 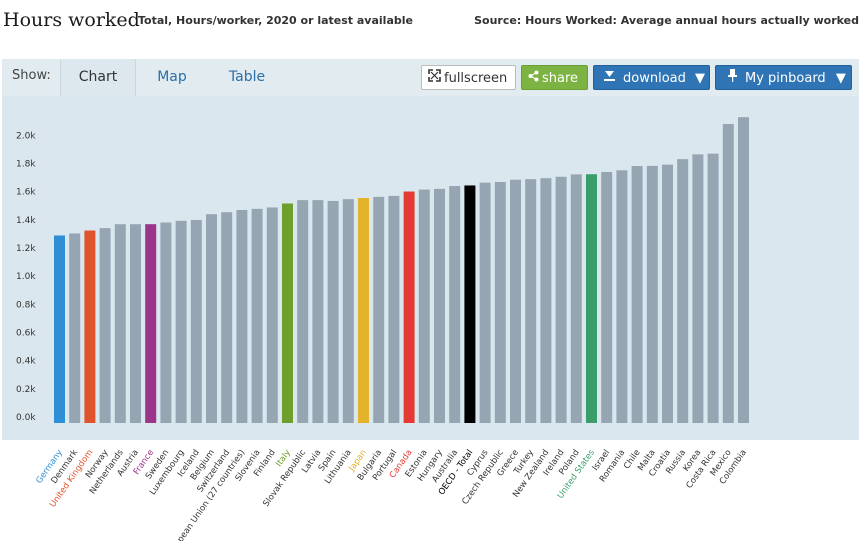 I want to click on y-tick-label: 0.8k, so click(x=26, y=305).